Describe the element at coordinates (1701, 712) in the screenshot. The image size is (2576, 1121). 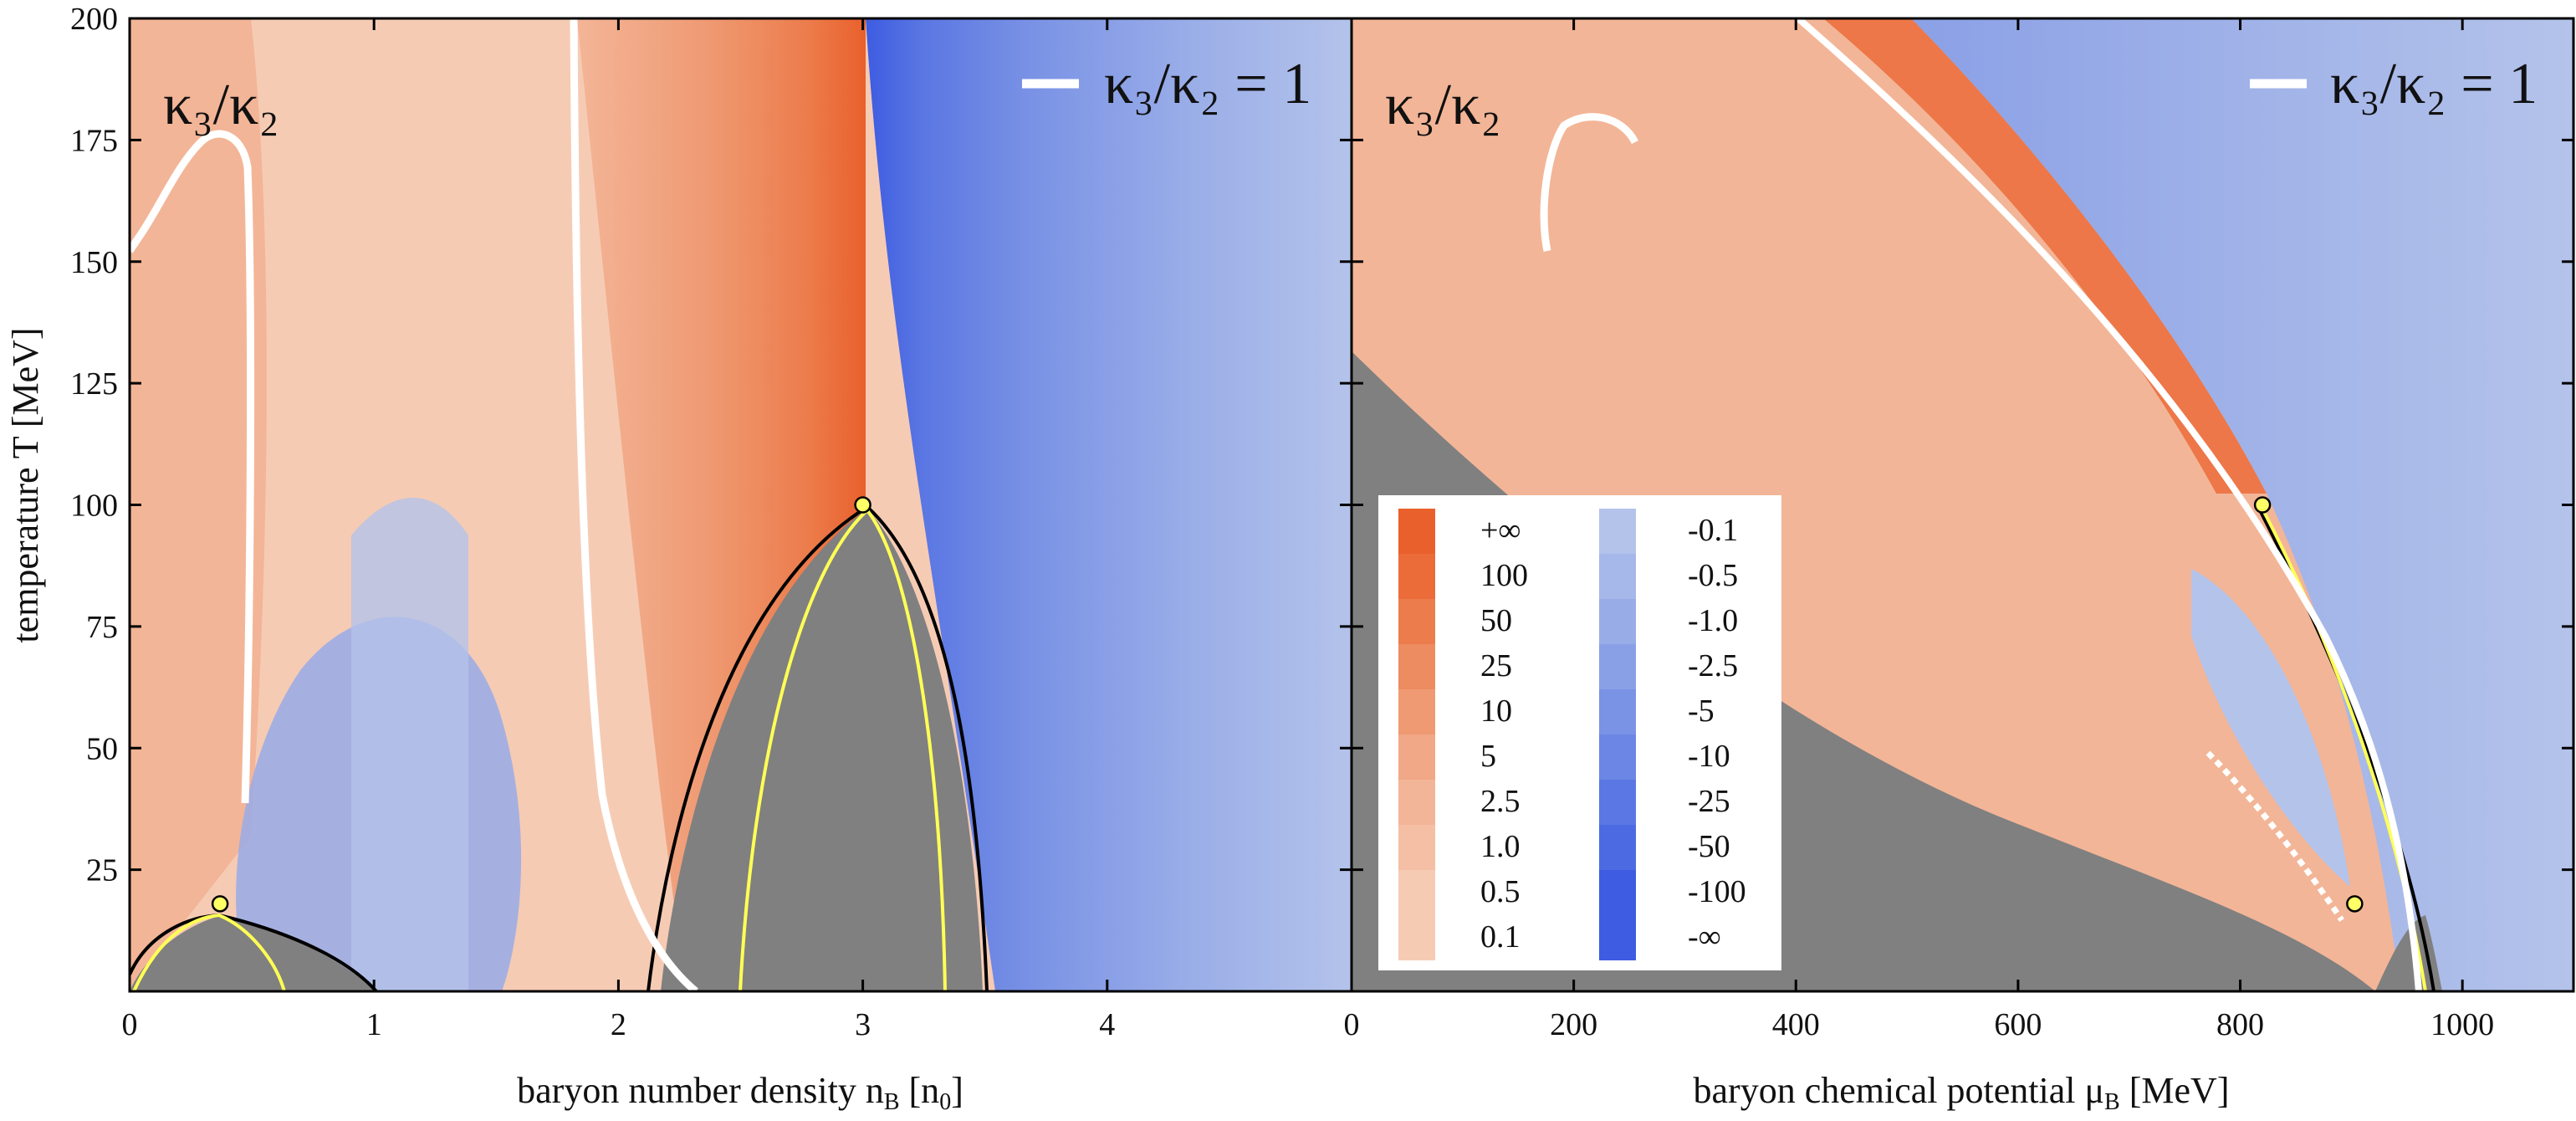
I see `colorbar-label-negative: -5` at that location.